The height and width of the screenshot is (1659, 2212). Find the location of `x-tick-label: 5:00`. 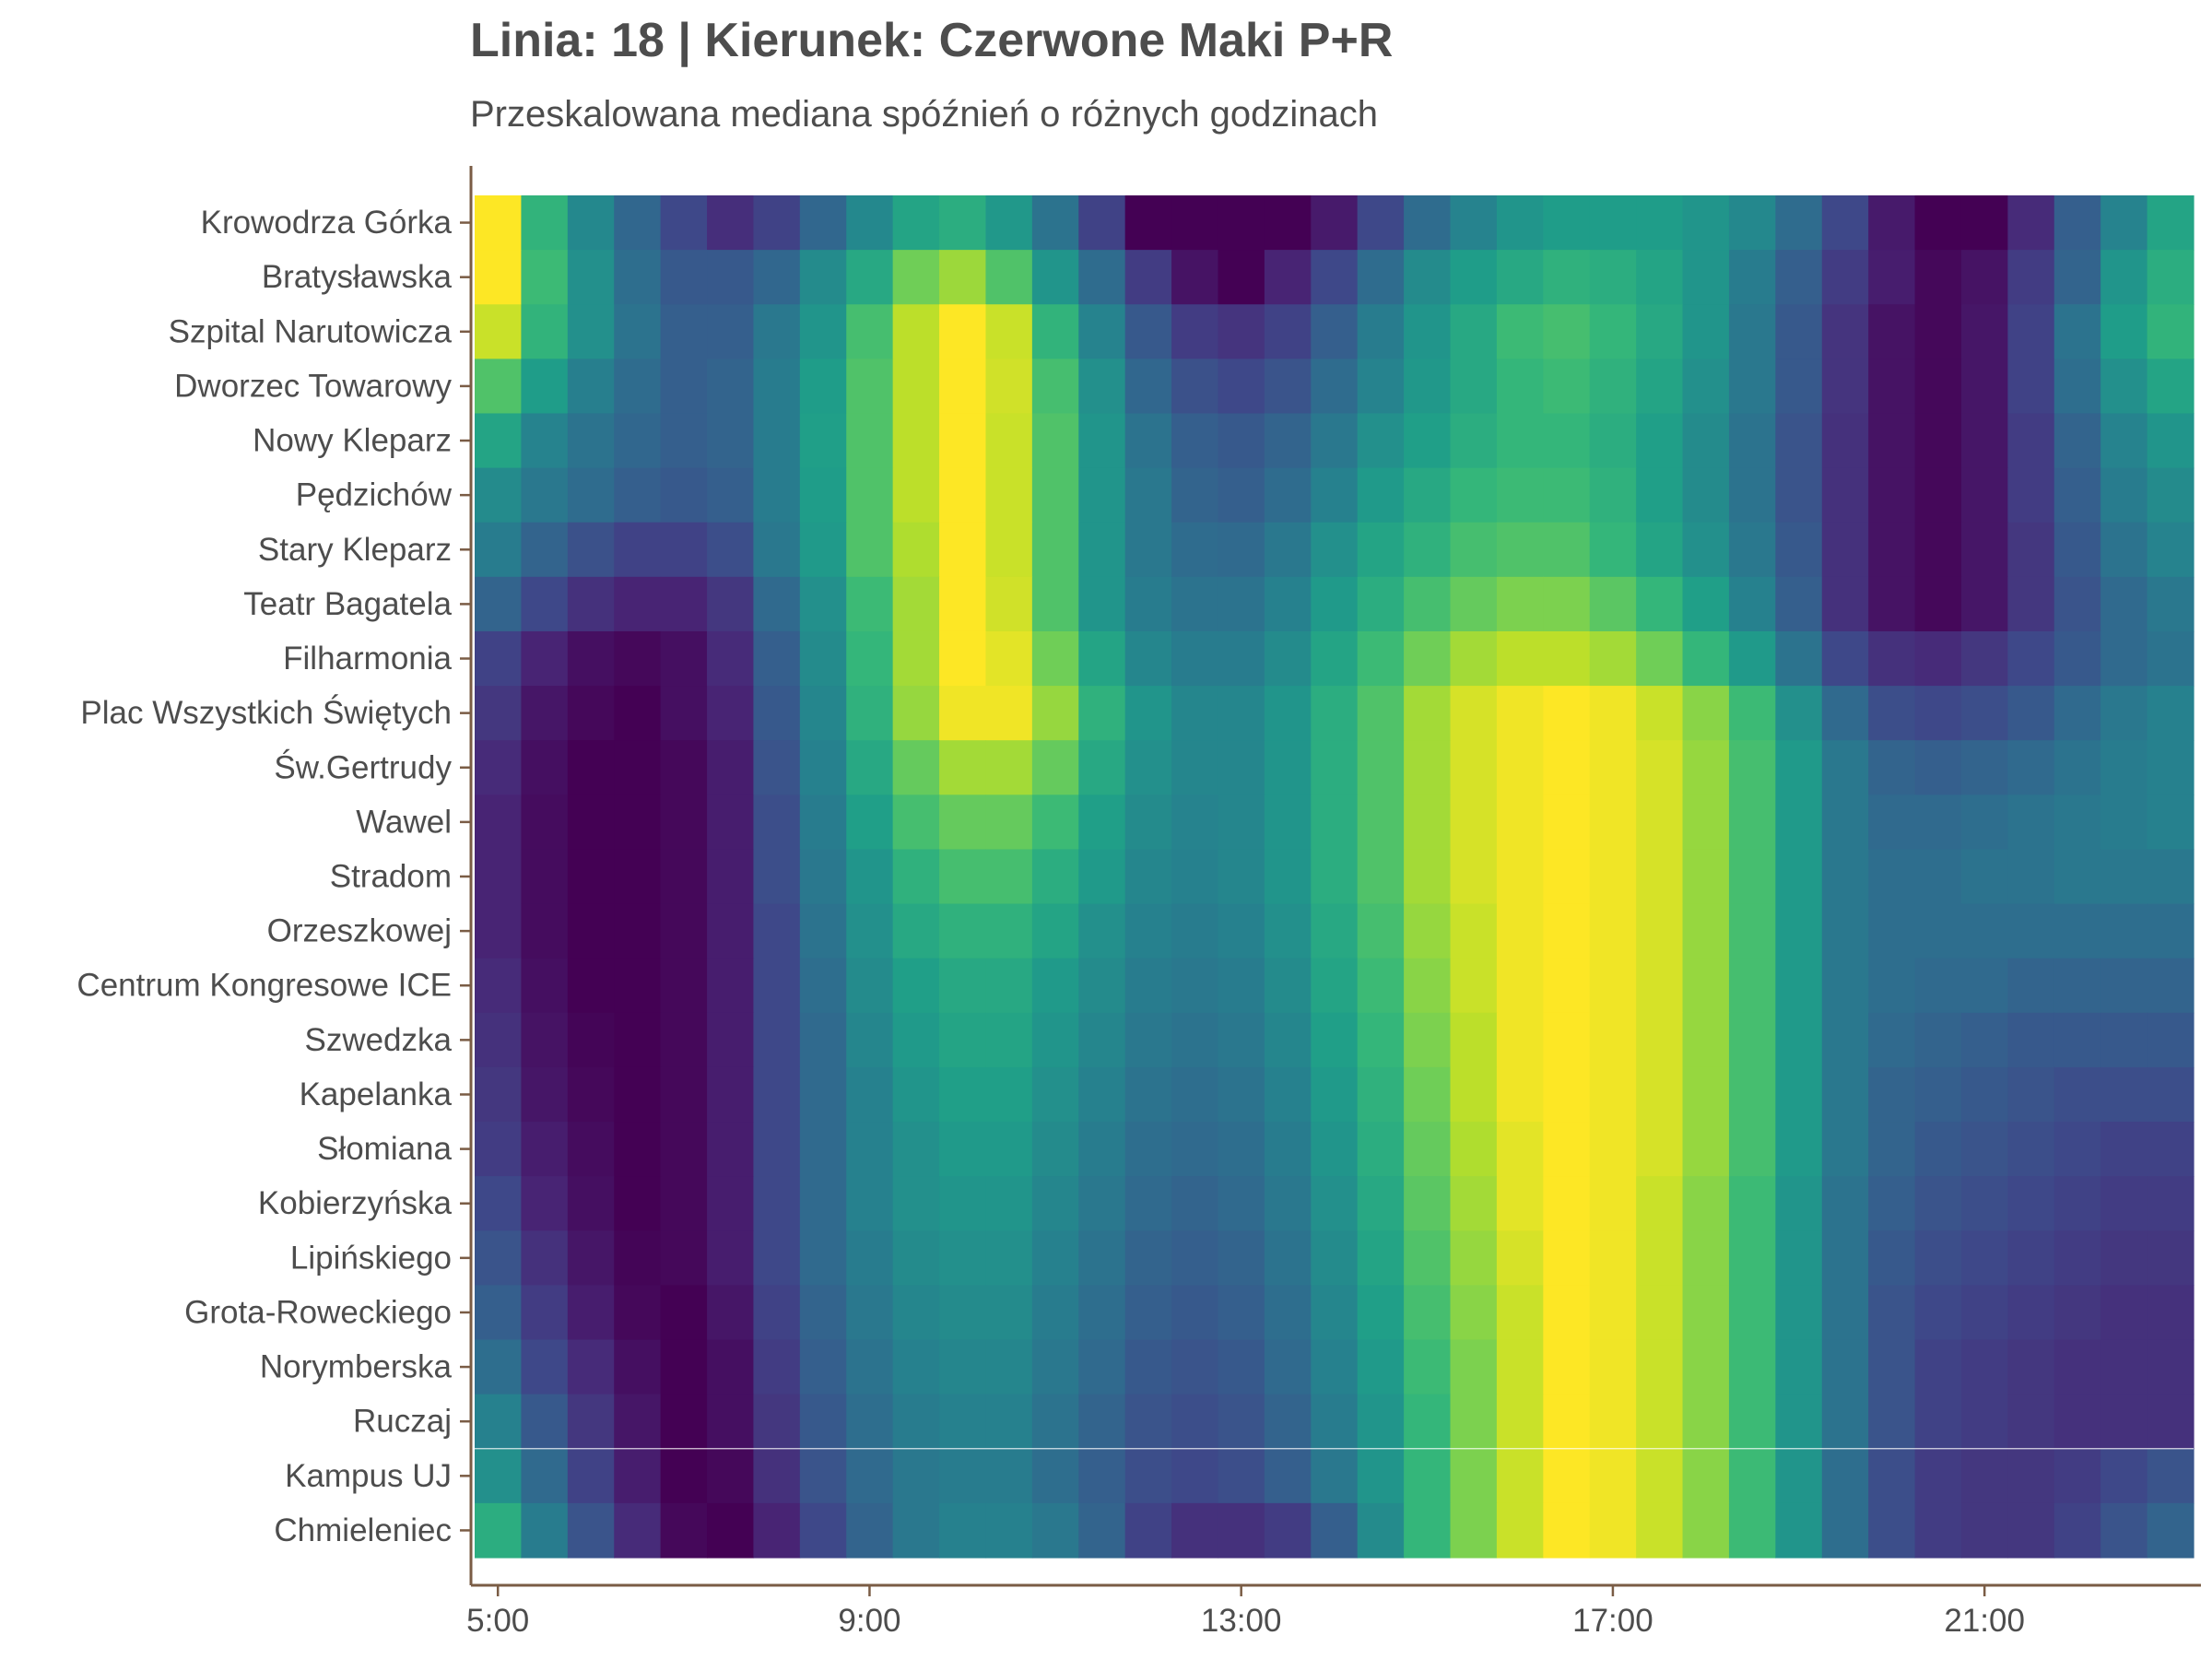

x-tick-label: 5:00 is located at coordinates (497, 1621).